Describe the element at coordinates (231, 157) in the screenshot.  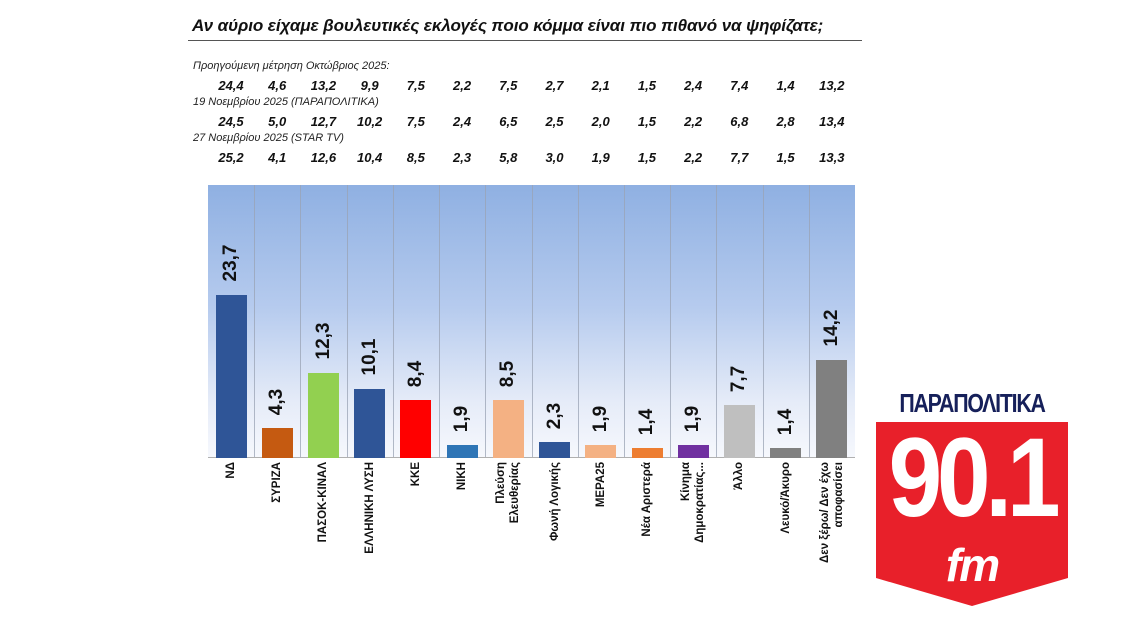
I see `previous-measurement-value: 25,2` at that location.